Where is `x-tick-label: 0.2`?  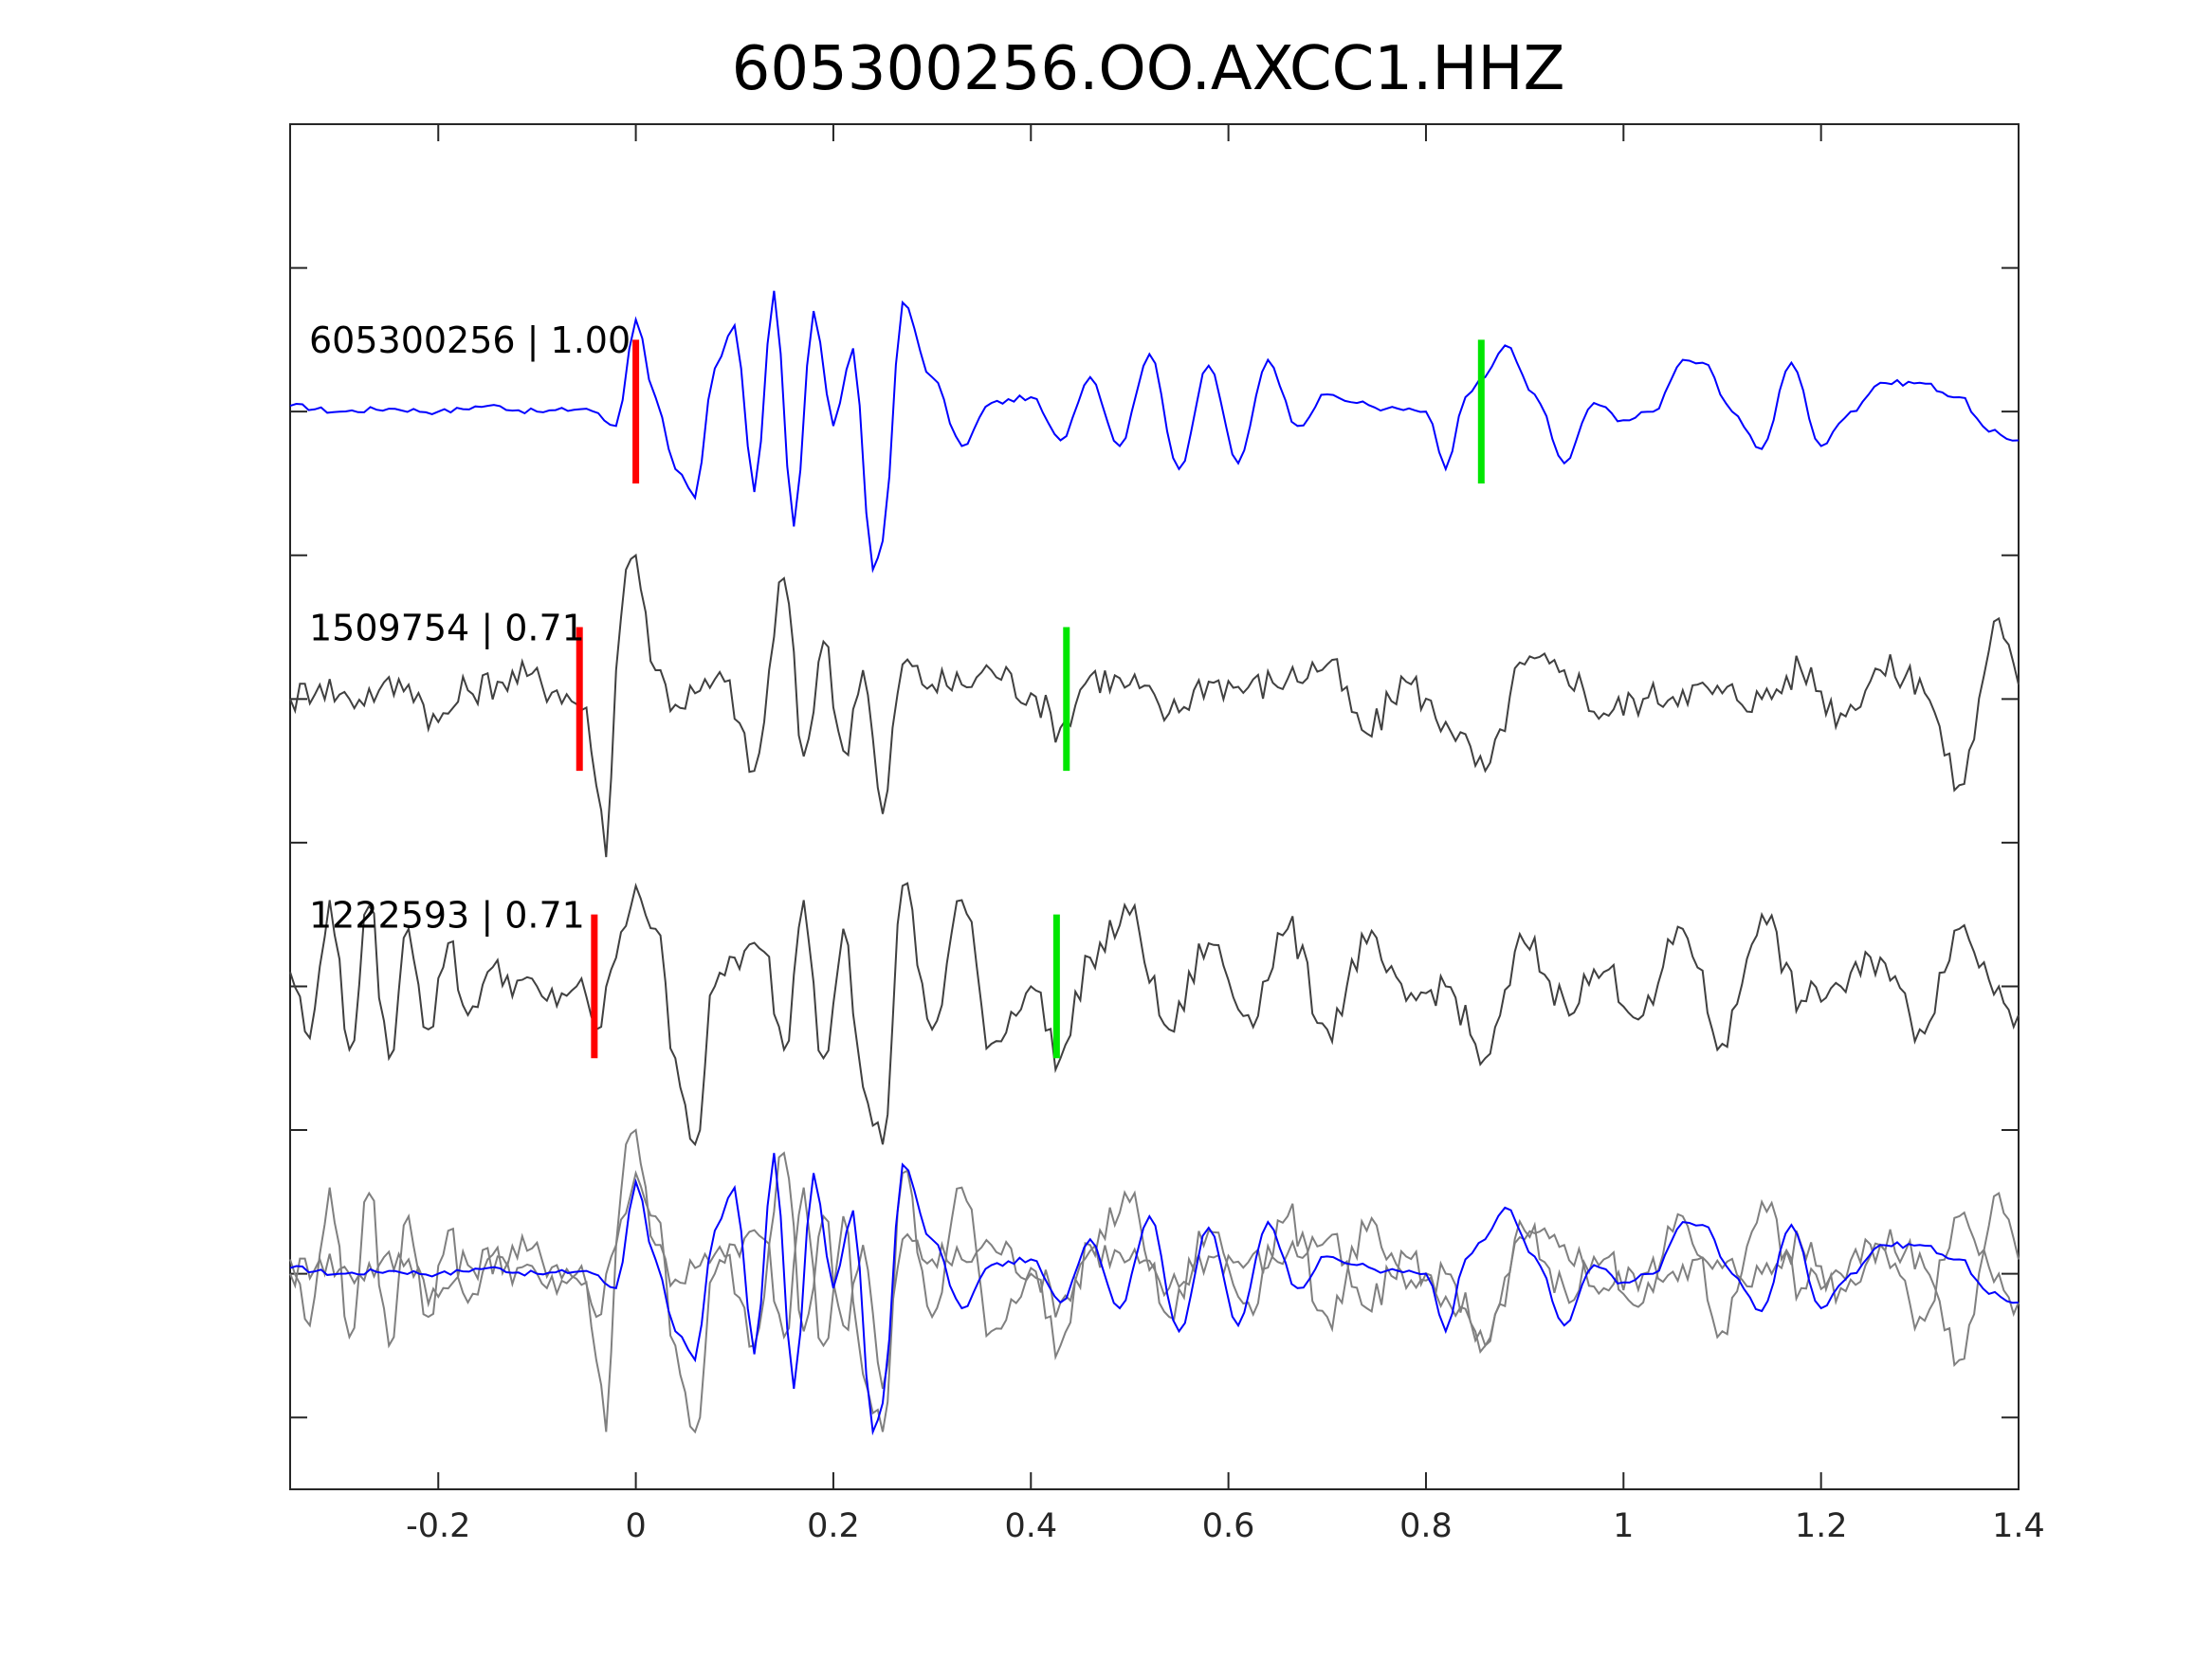 x-tick-label: 0.2 is located at coordinates (833, 1526).